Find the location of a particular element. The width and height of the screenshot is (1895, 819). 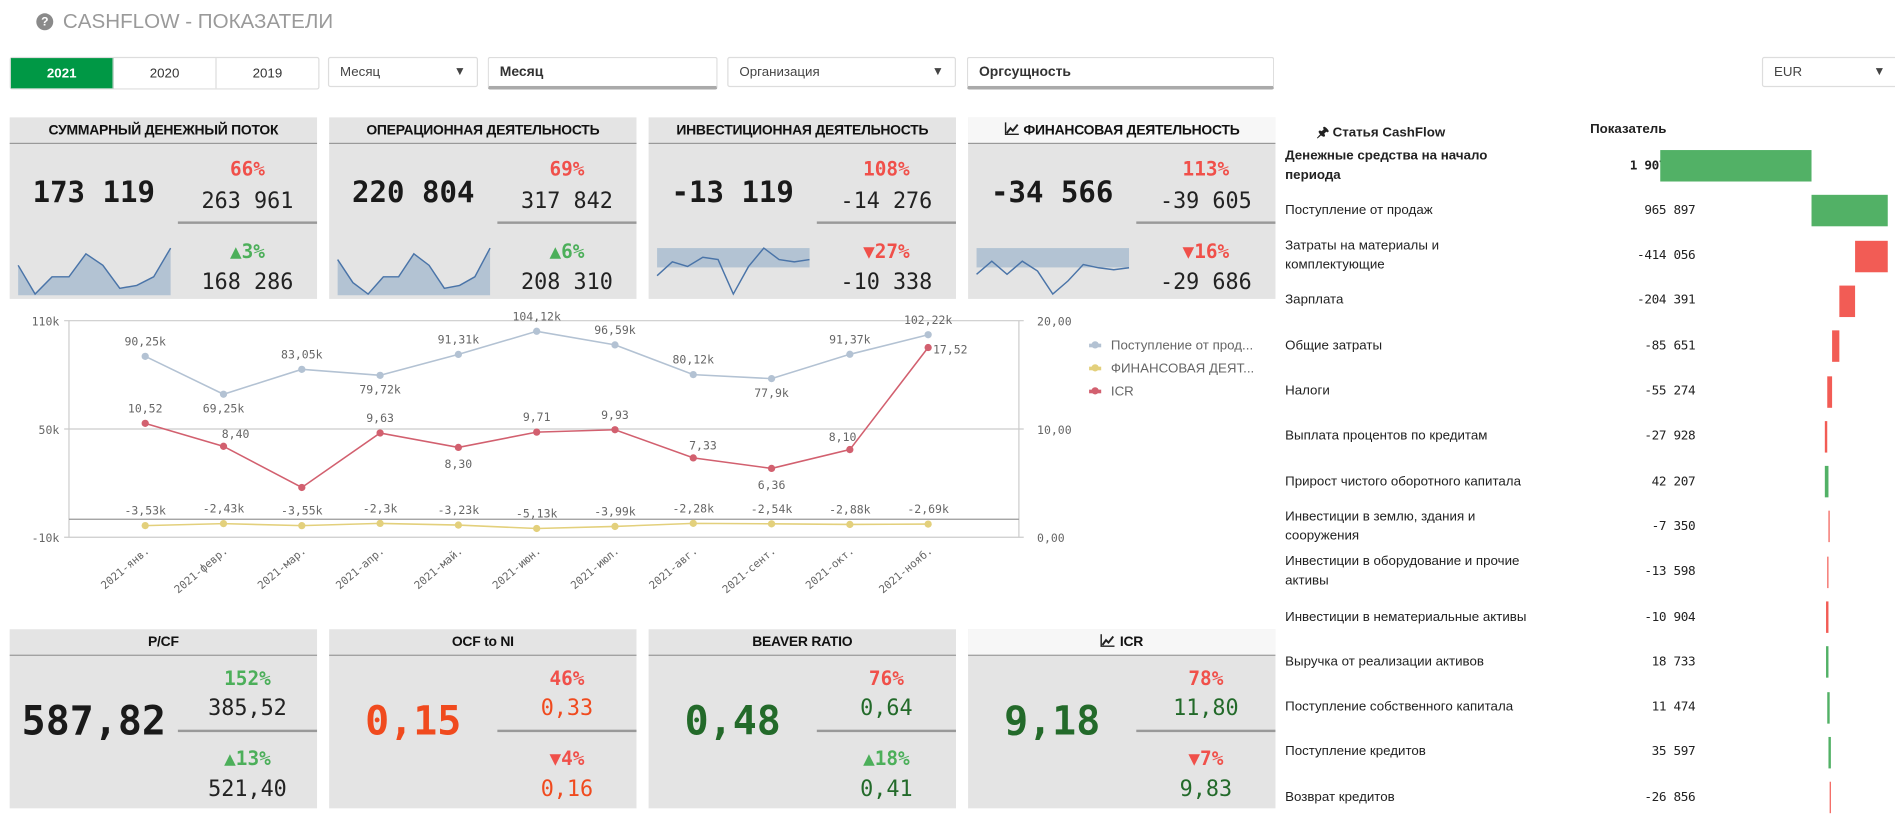

series-line is located at coordinates (536, 363).